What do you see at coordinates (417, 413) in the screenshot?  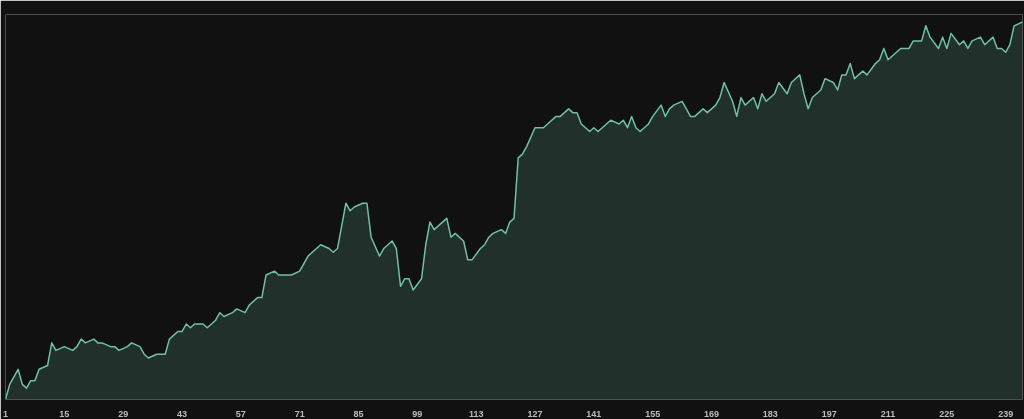 I see `x-tick-label: 99` at bounding box center [417, 413].